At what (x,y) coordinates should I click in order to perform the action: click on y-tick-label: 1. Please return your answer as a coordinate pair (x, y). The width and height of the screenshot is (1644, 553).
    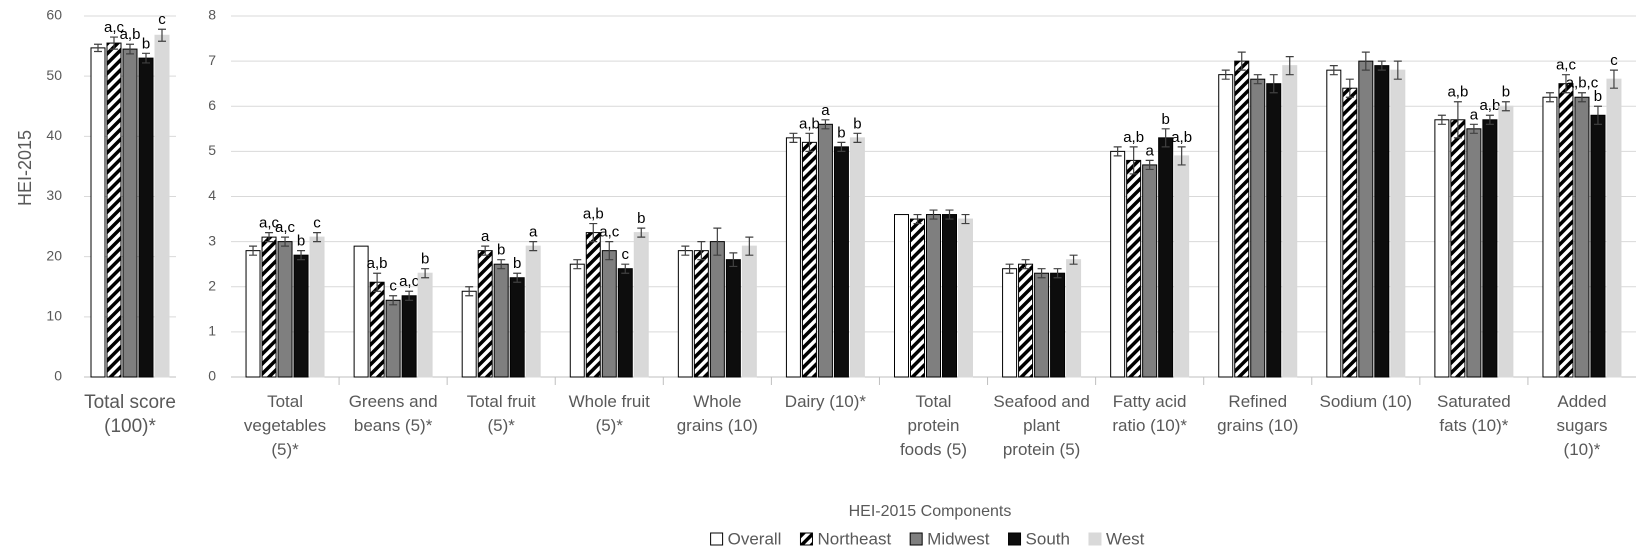
    Looking at the image, I should click on (212, 331).